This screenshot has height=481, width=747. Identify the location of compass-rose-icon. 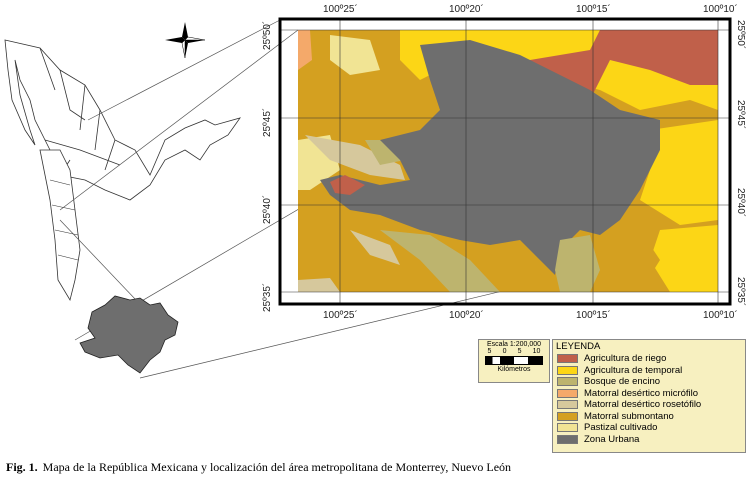
(185, 40).